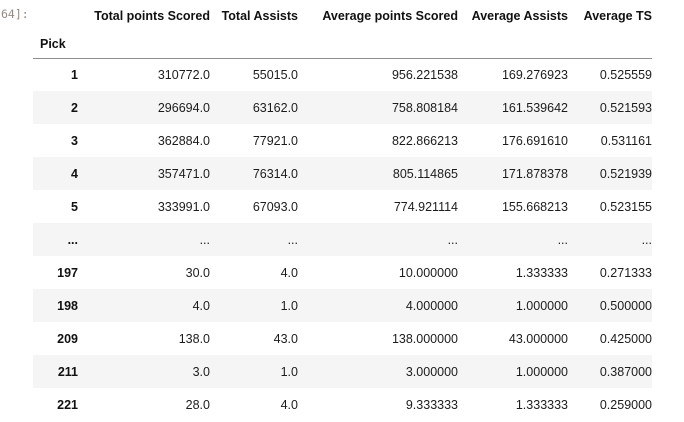  Describe the element at coordinates (626, 140) in the screenshot. I see `table-cell: 0.531161` at that location.